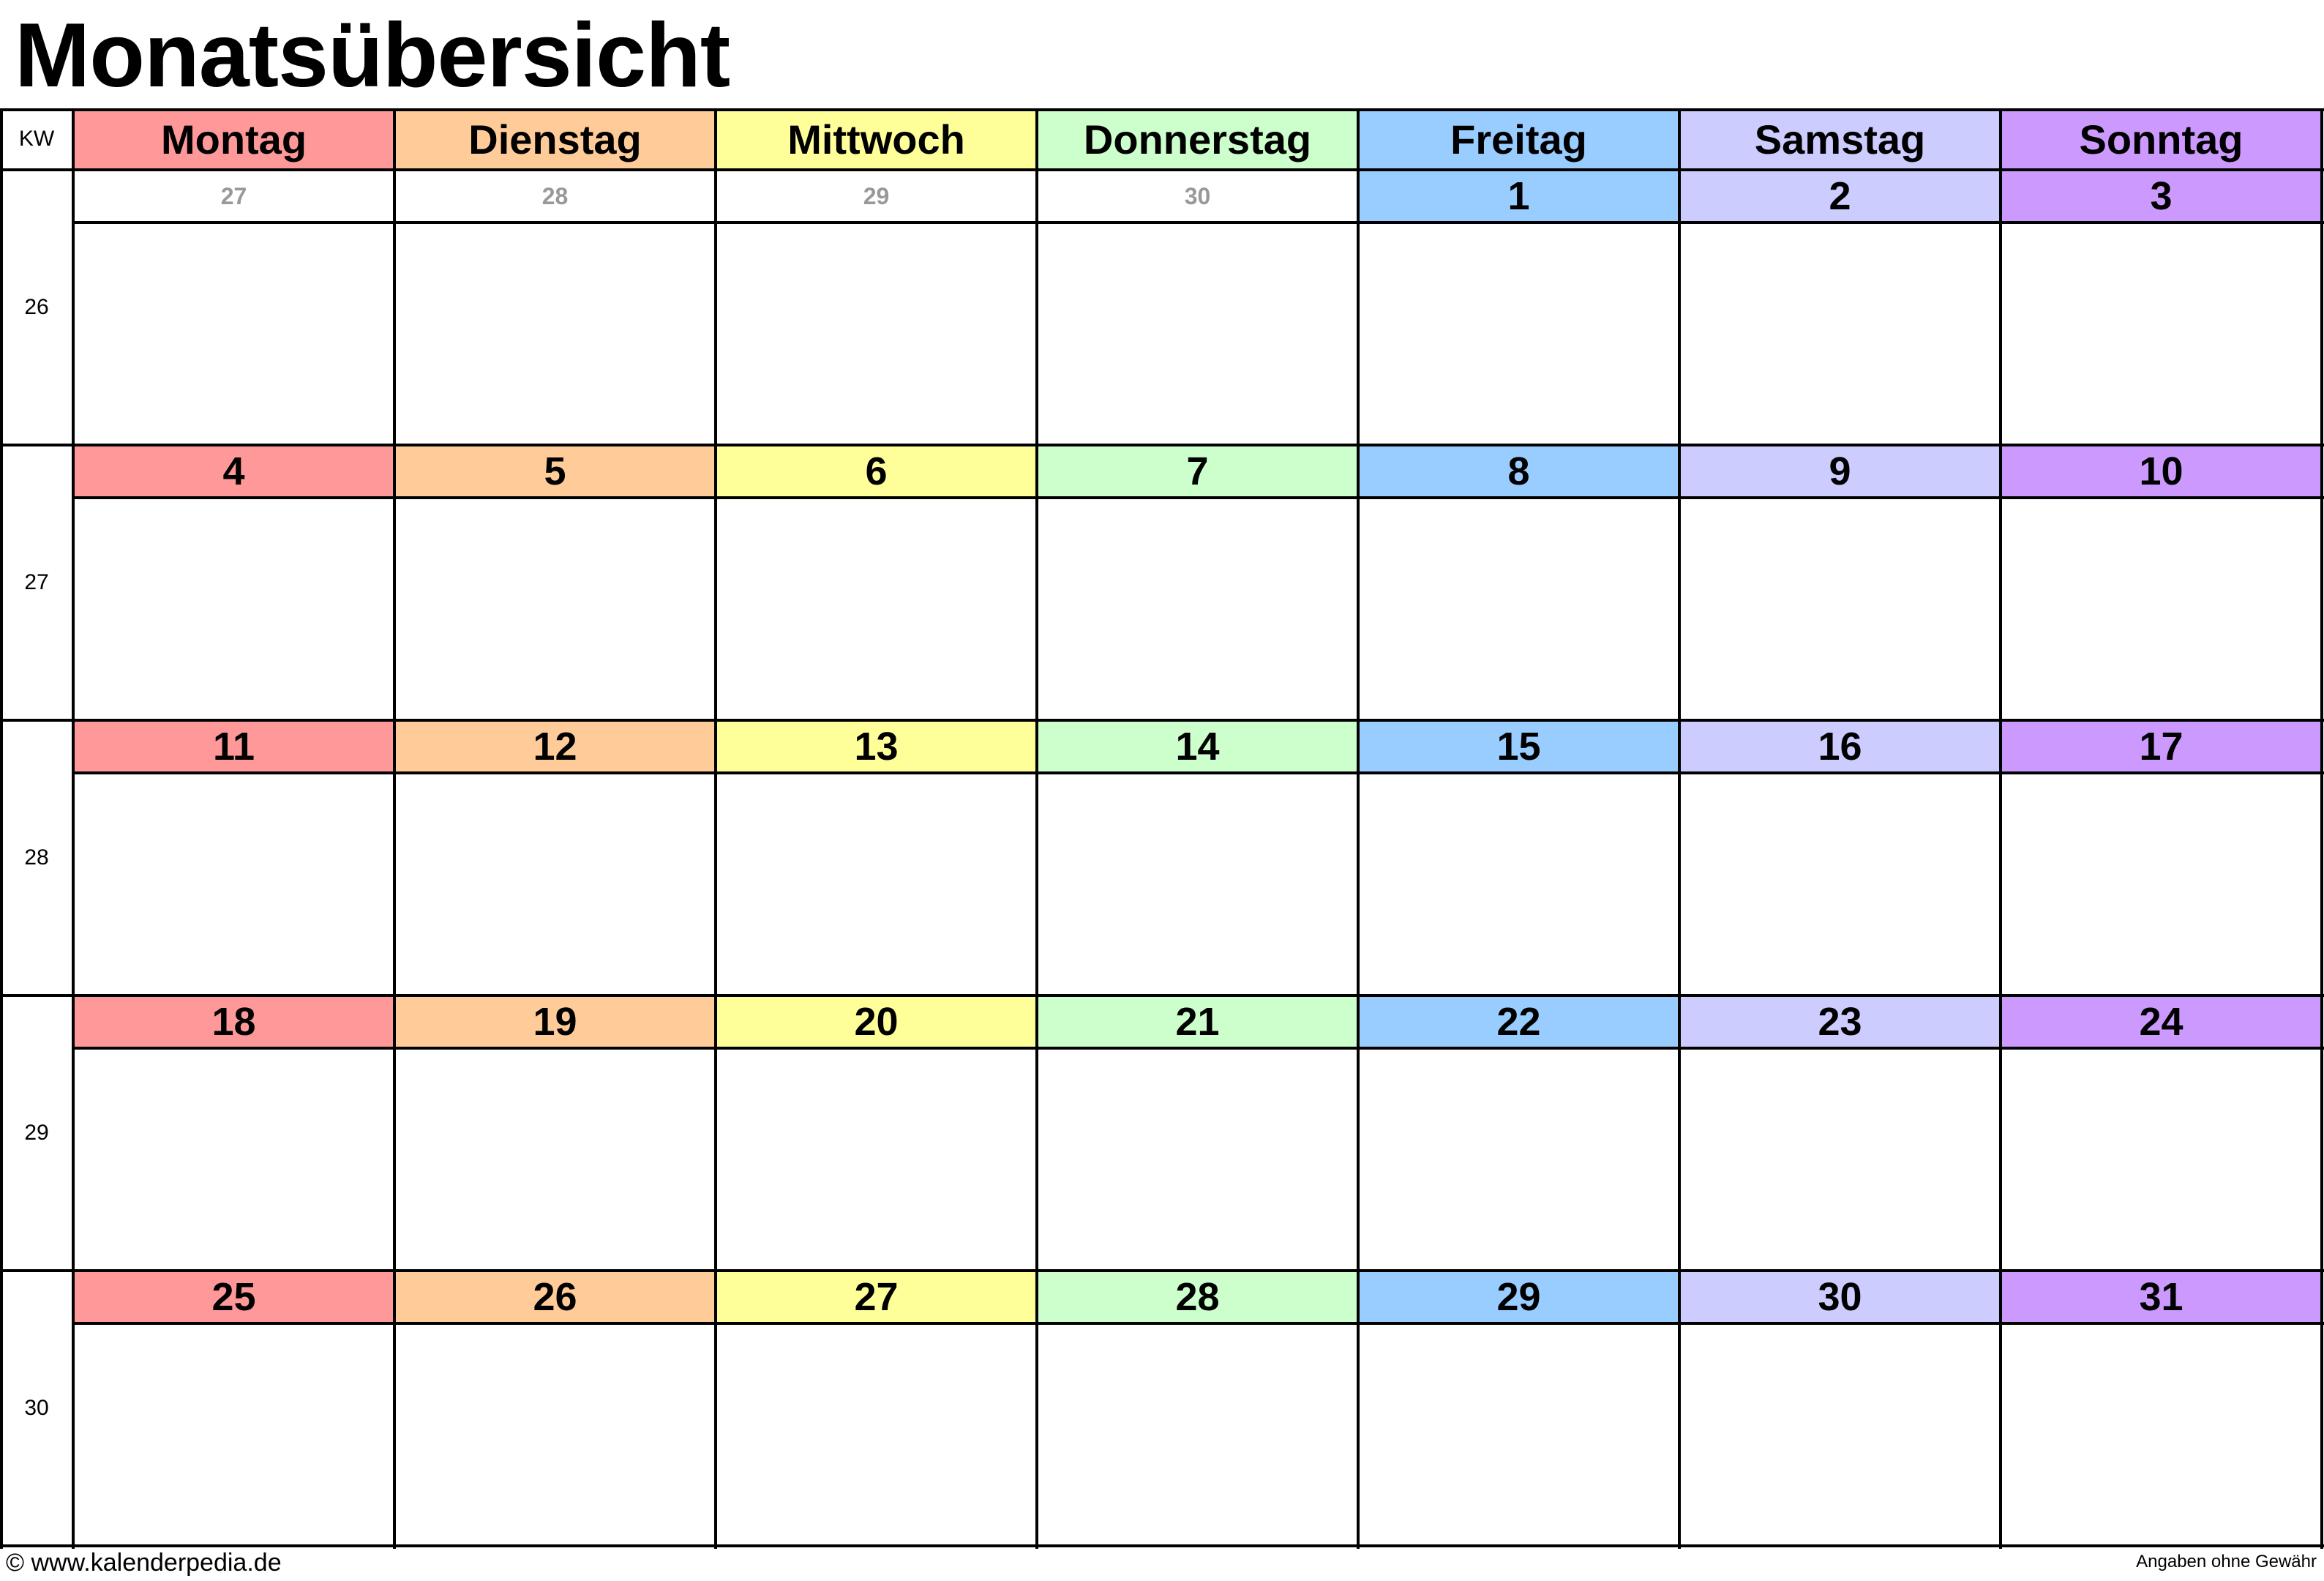  What do you see at coordinates (877, 471) in the screenshot?
I see `day-number: 6` at bounding box center [877, 471].